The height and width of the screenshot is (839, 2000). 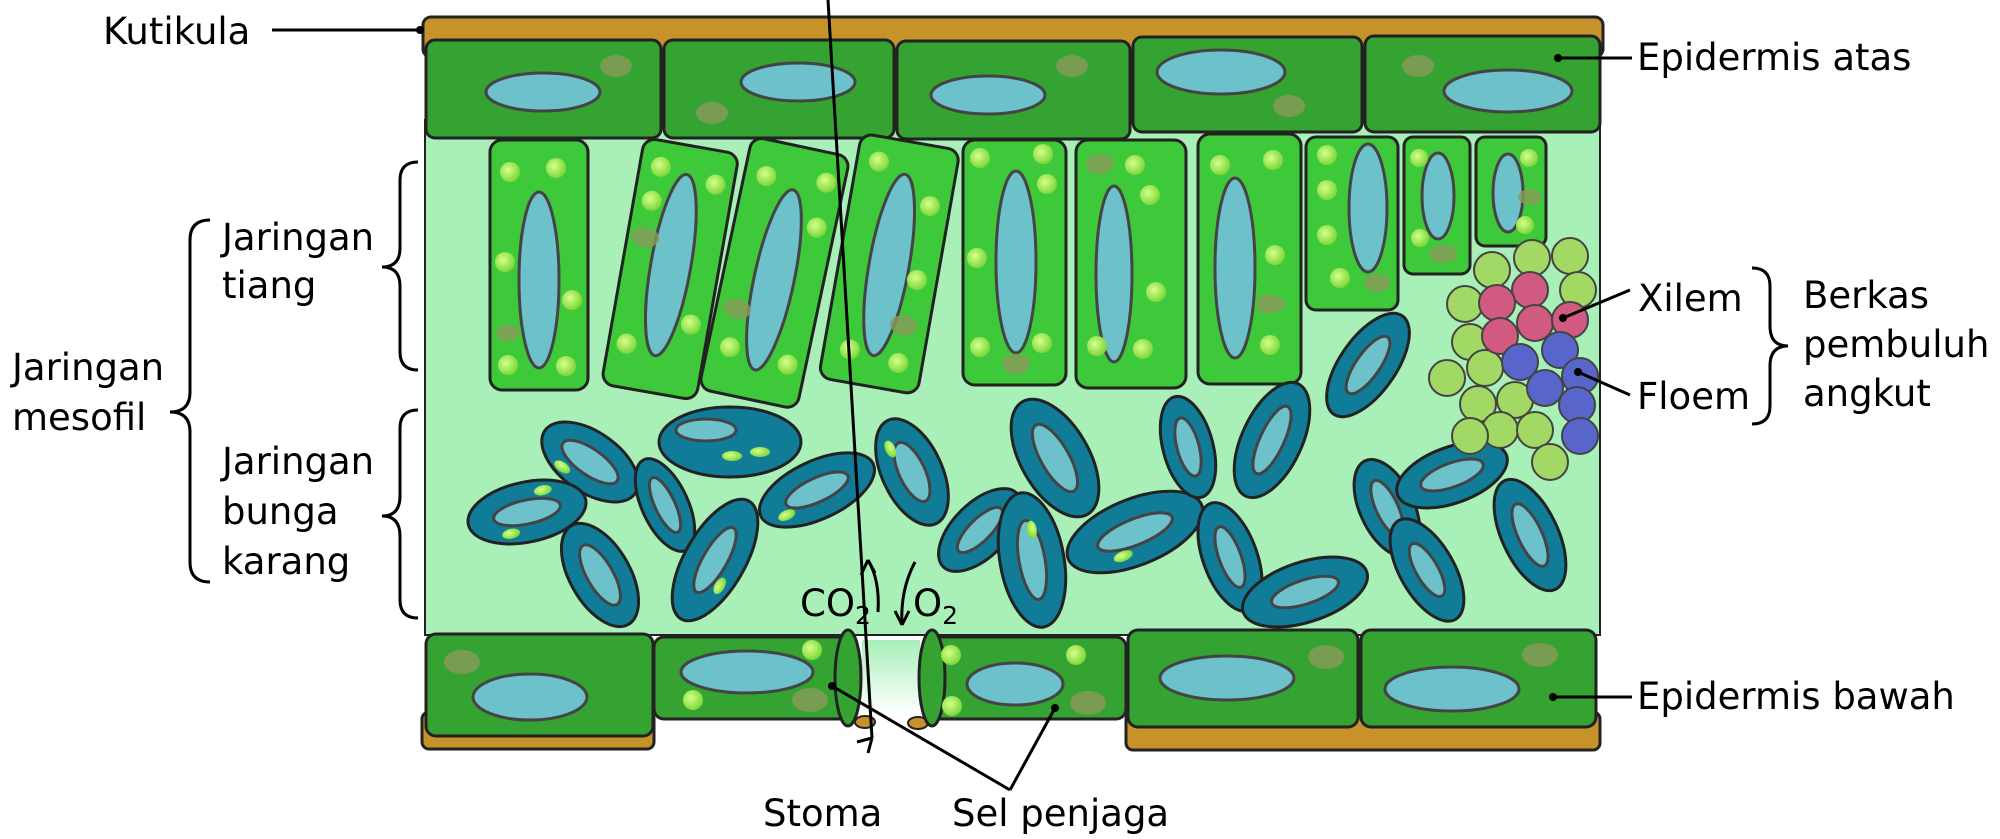 What do you see at coordinates (1867, 393) in the screenshot?
I see `label-berkas-3: angkut` at bounding box center [1867, 393].